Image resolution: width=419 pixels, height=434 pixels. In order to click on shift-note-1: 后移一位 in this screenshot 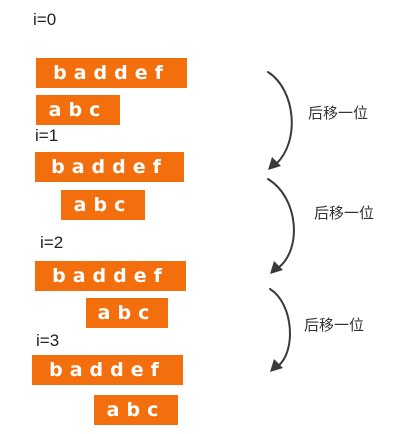, I will do `click(344, 213)`.